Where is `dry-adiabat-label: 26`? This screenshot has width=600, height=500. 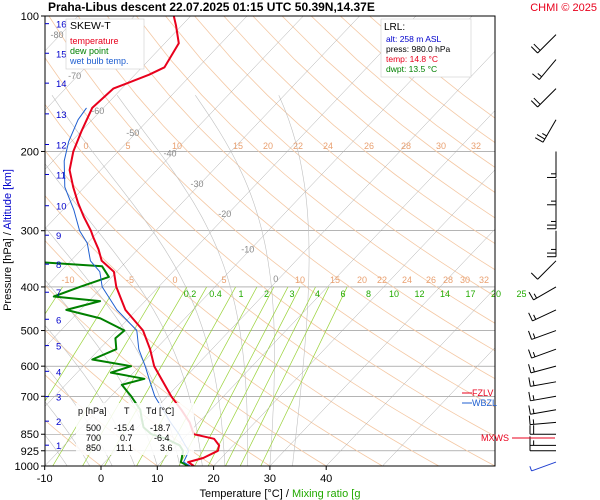 dry-adiabat-label: 26 is located at coordinates (369, 146).